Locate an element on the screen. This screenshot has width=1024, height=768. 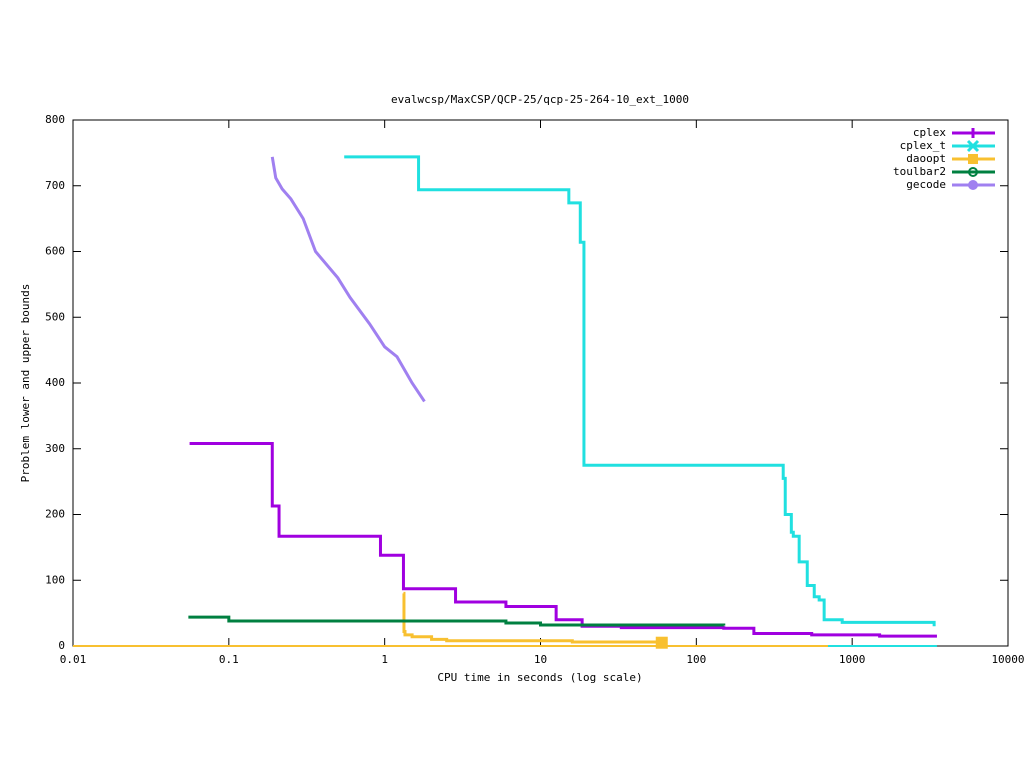
y-tick-label: 700 is located at coordinates (55, 185).